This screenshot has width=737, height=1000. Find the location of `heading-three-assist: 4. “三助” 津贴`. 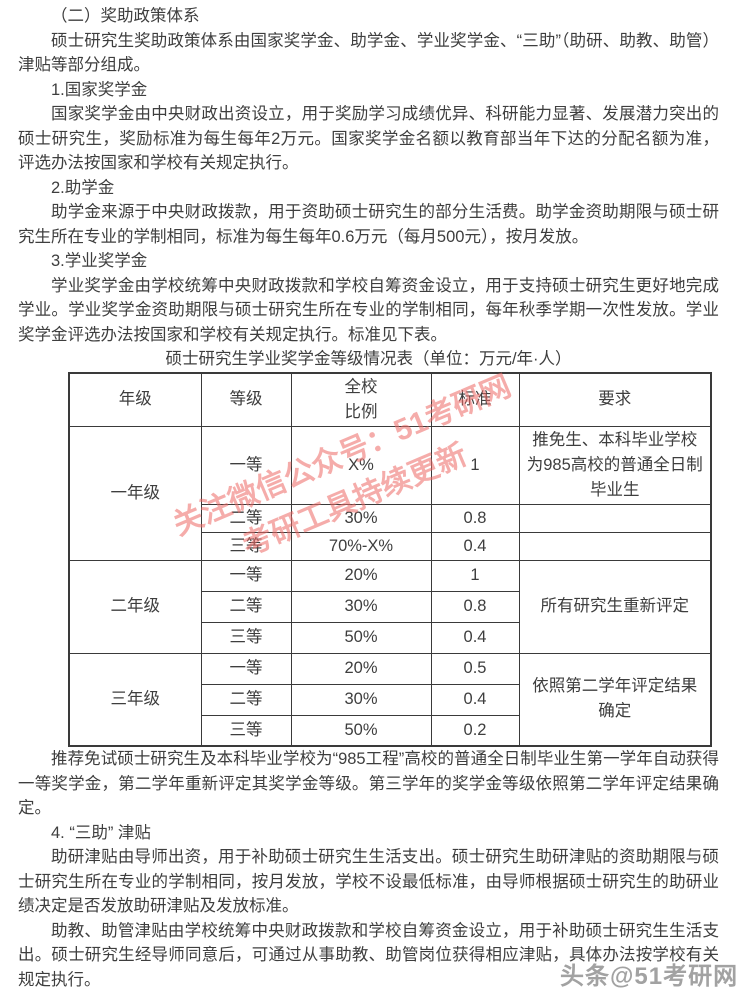

heading-three-assist: 4. “三助” 津贴 is located at coordinates (101, 832).